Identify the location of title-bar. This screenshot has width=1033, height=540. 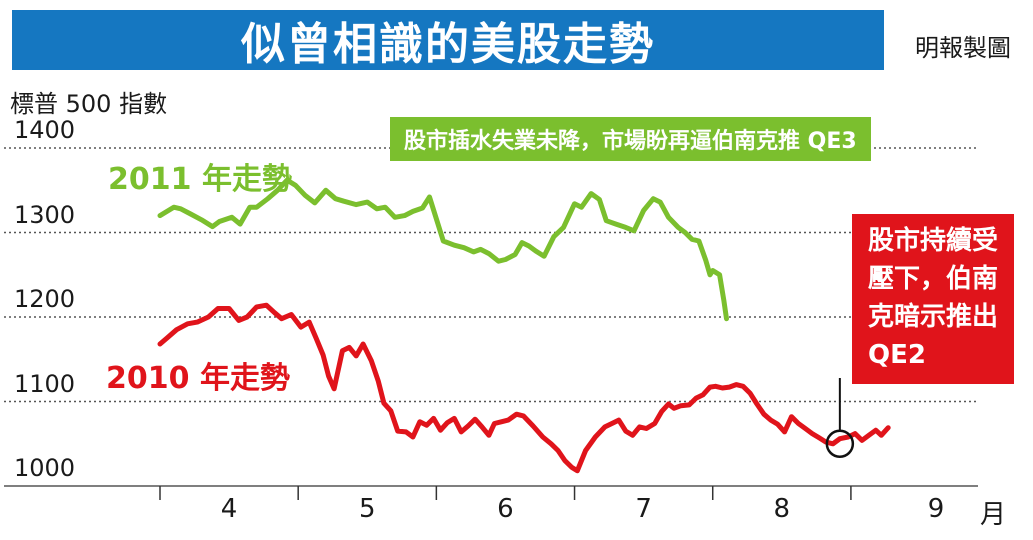
(448, 40).